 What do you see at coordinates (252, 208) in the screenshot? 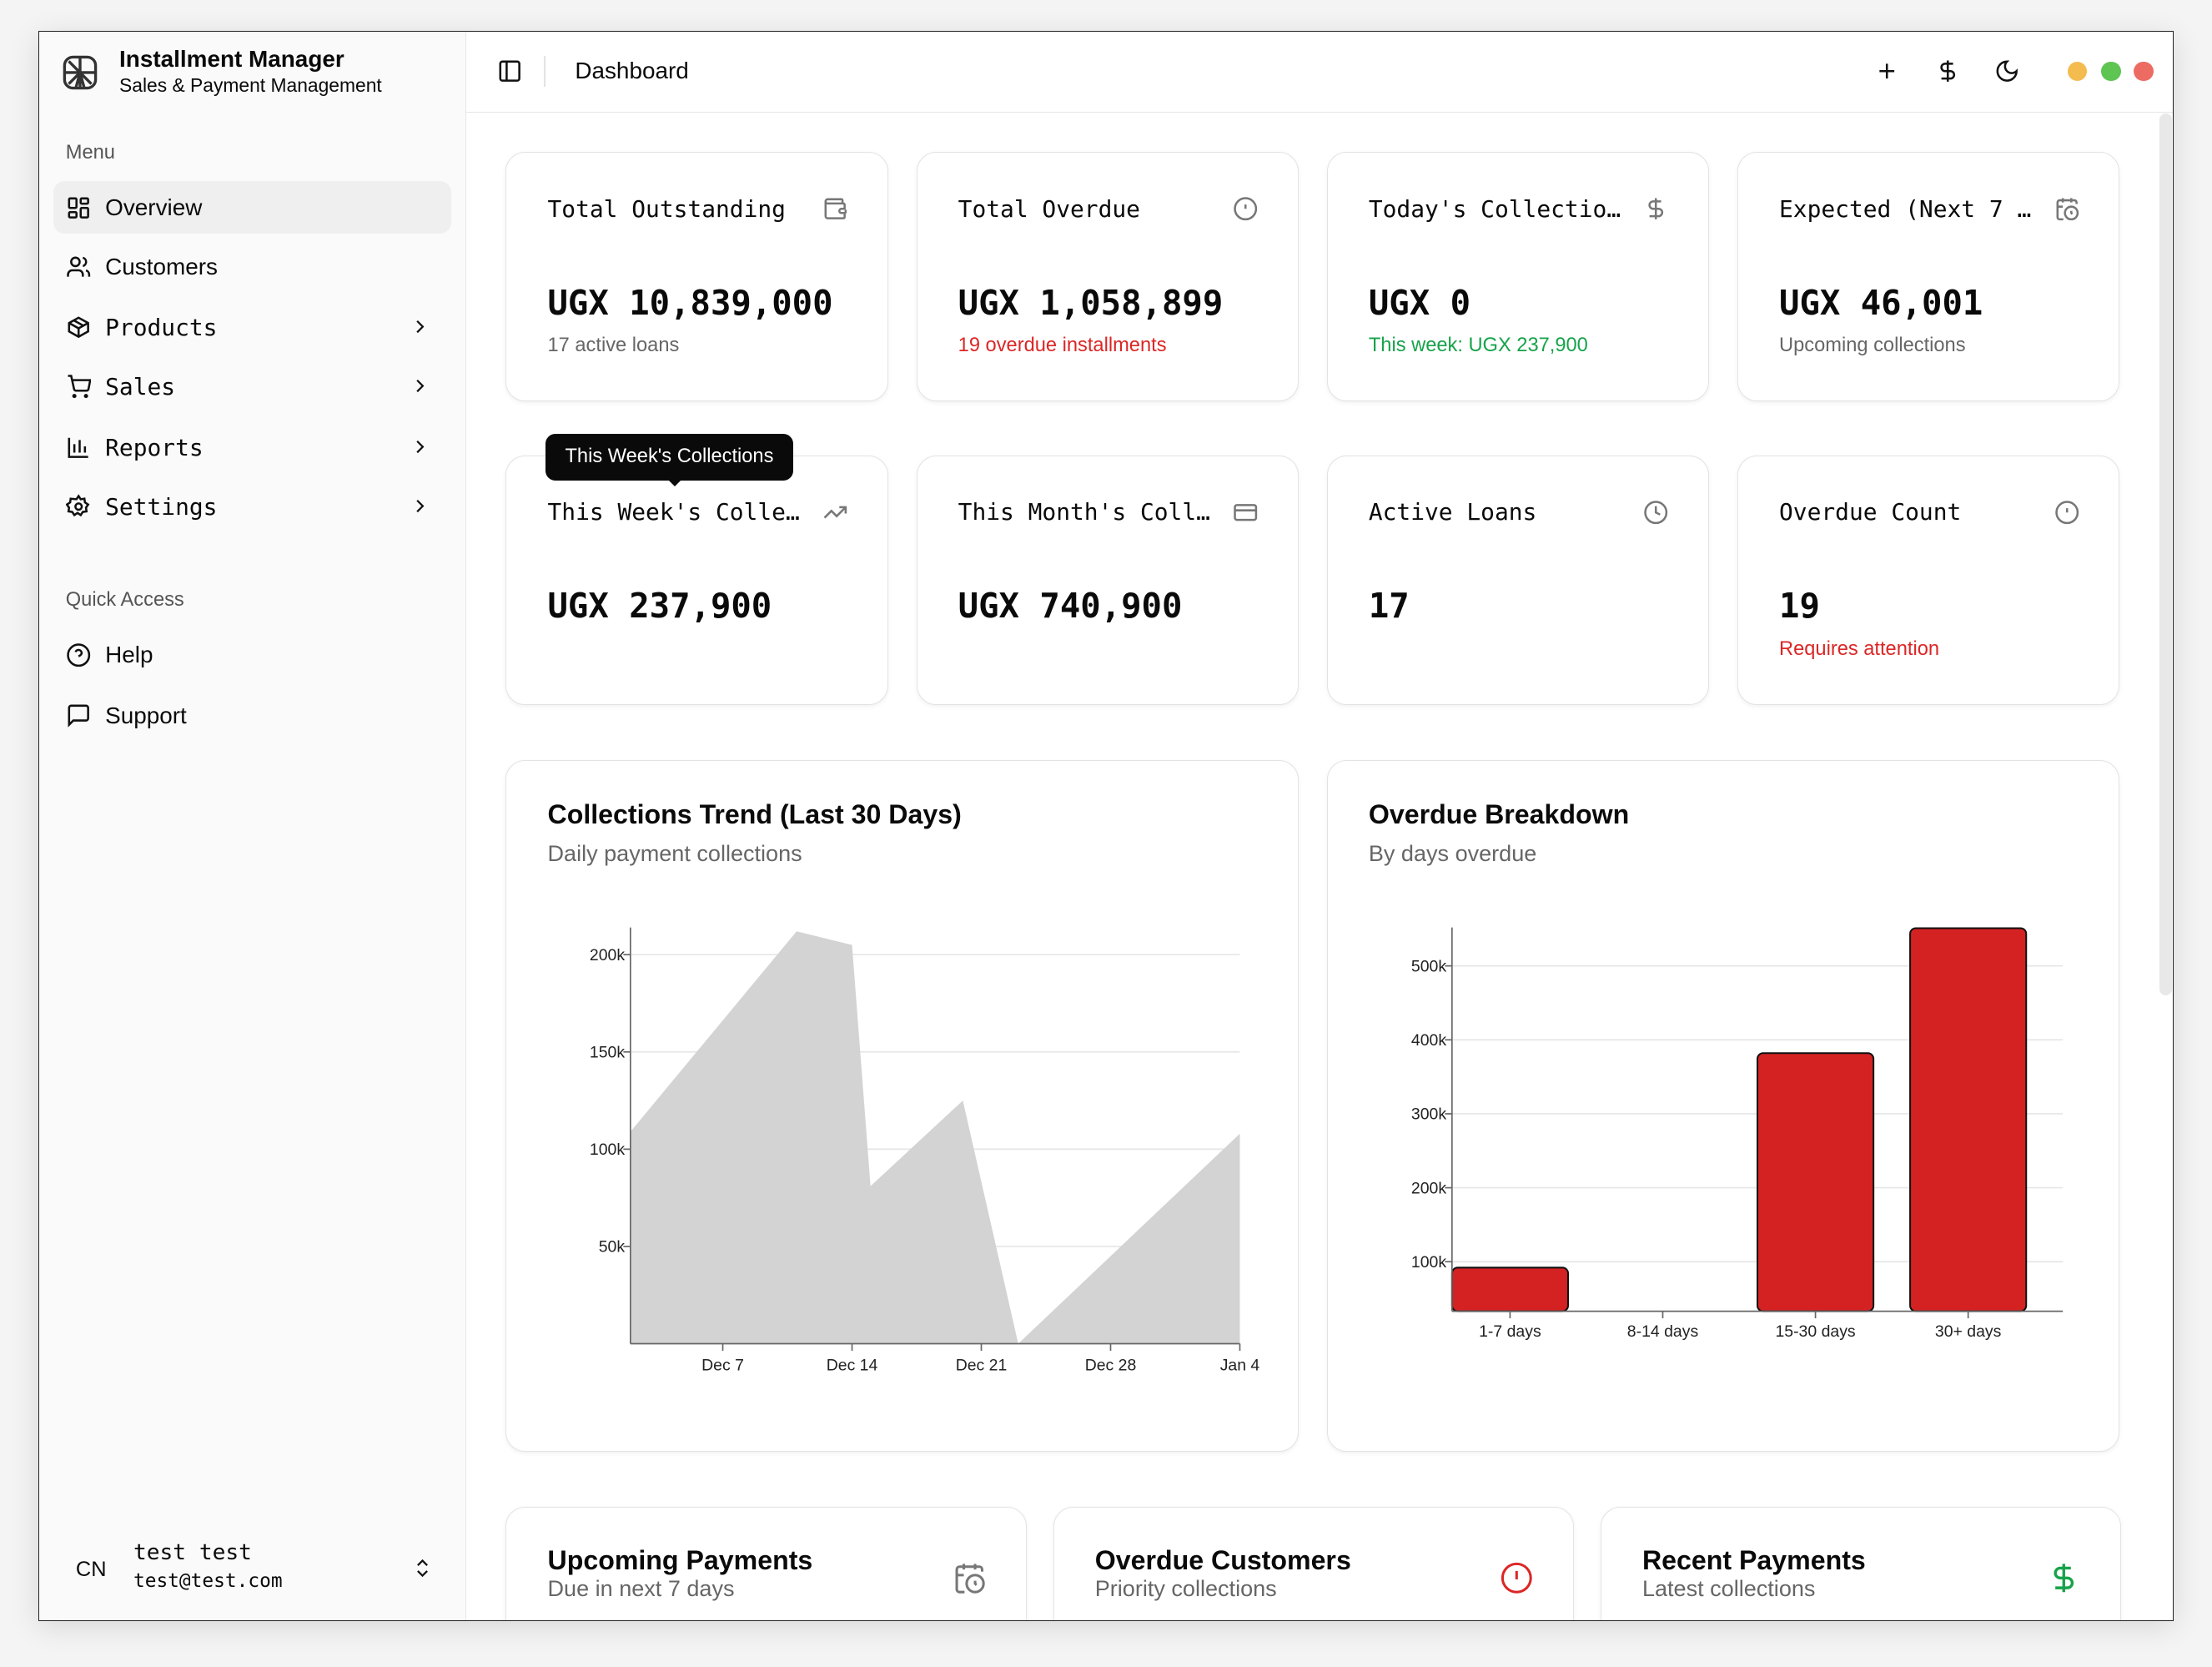
I see `sidebar-item-overview: Overview` at bounding box center [252, 208].